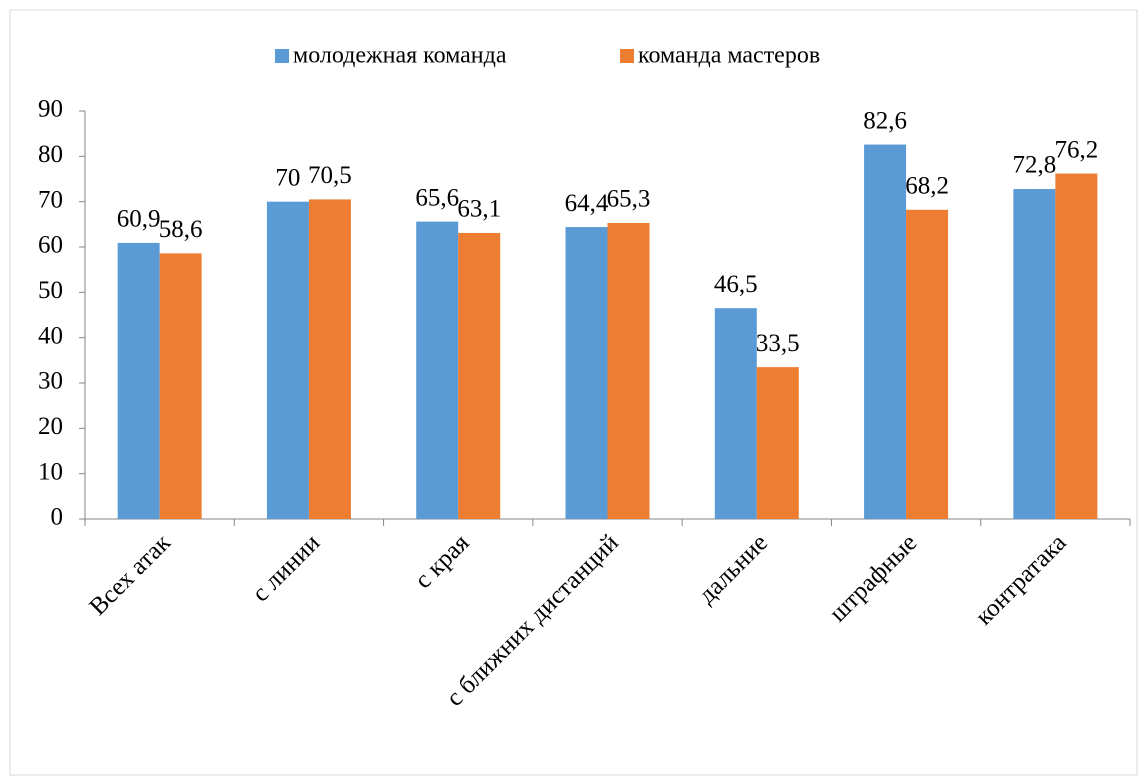 The height and width of the screenshot is (781, 1145). What do you see at coordinates (1034, 165) in the screenshot?
I see `data-label: 72,8` at bounding box center [1034, 165].